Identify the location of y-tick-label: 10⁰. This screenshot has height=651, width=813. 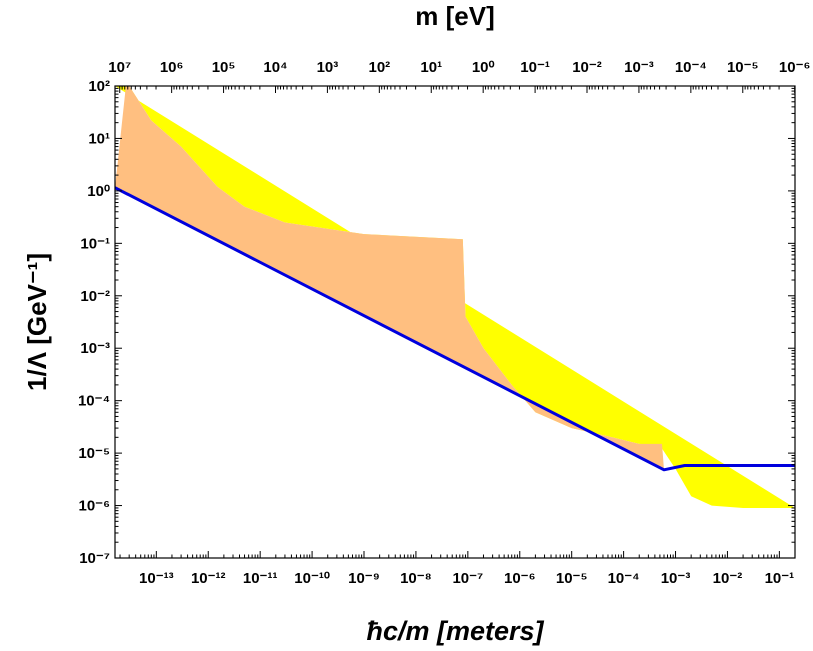
(98, 191).